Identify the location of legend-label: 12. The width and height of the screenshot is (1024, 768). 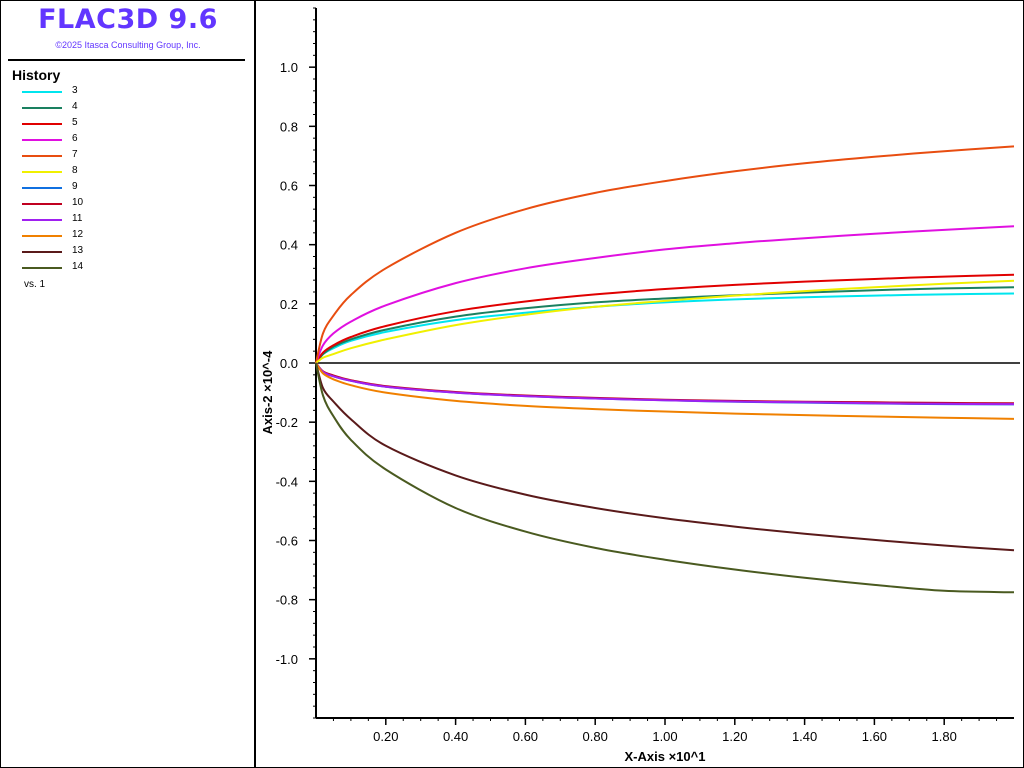
(78, 234).